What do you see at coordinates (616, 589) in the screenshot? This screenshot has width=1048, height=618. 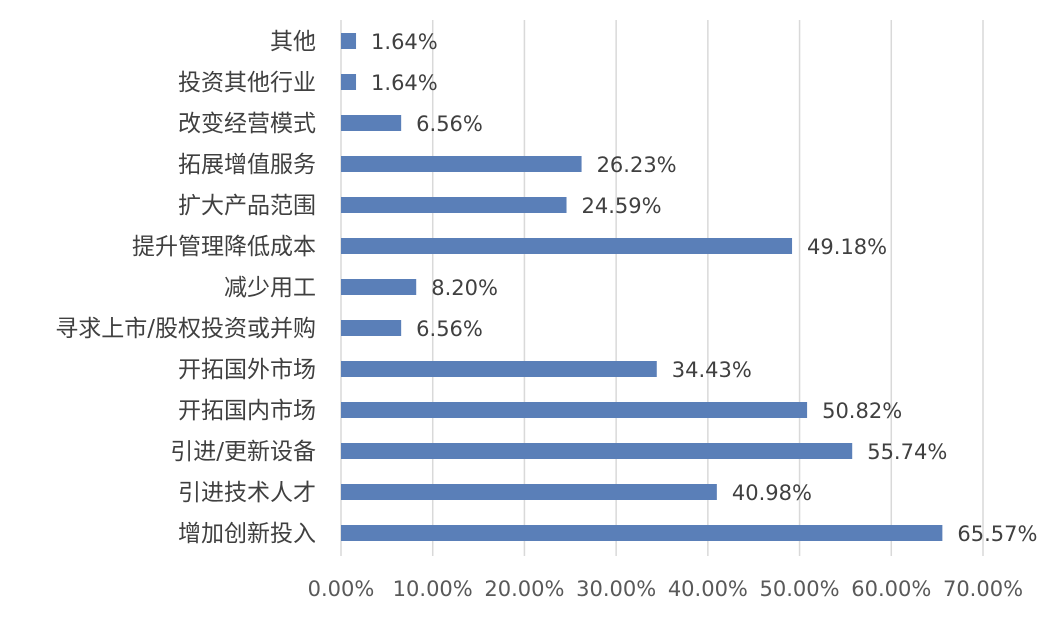 I see `x-tick-label: 30.00%` at bounding box center [616, 589].